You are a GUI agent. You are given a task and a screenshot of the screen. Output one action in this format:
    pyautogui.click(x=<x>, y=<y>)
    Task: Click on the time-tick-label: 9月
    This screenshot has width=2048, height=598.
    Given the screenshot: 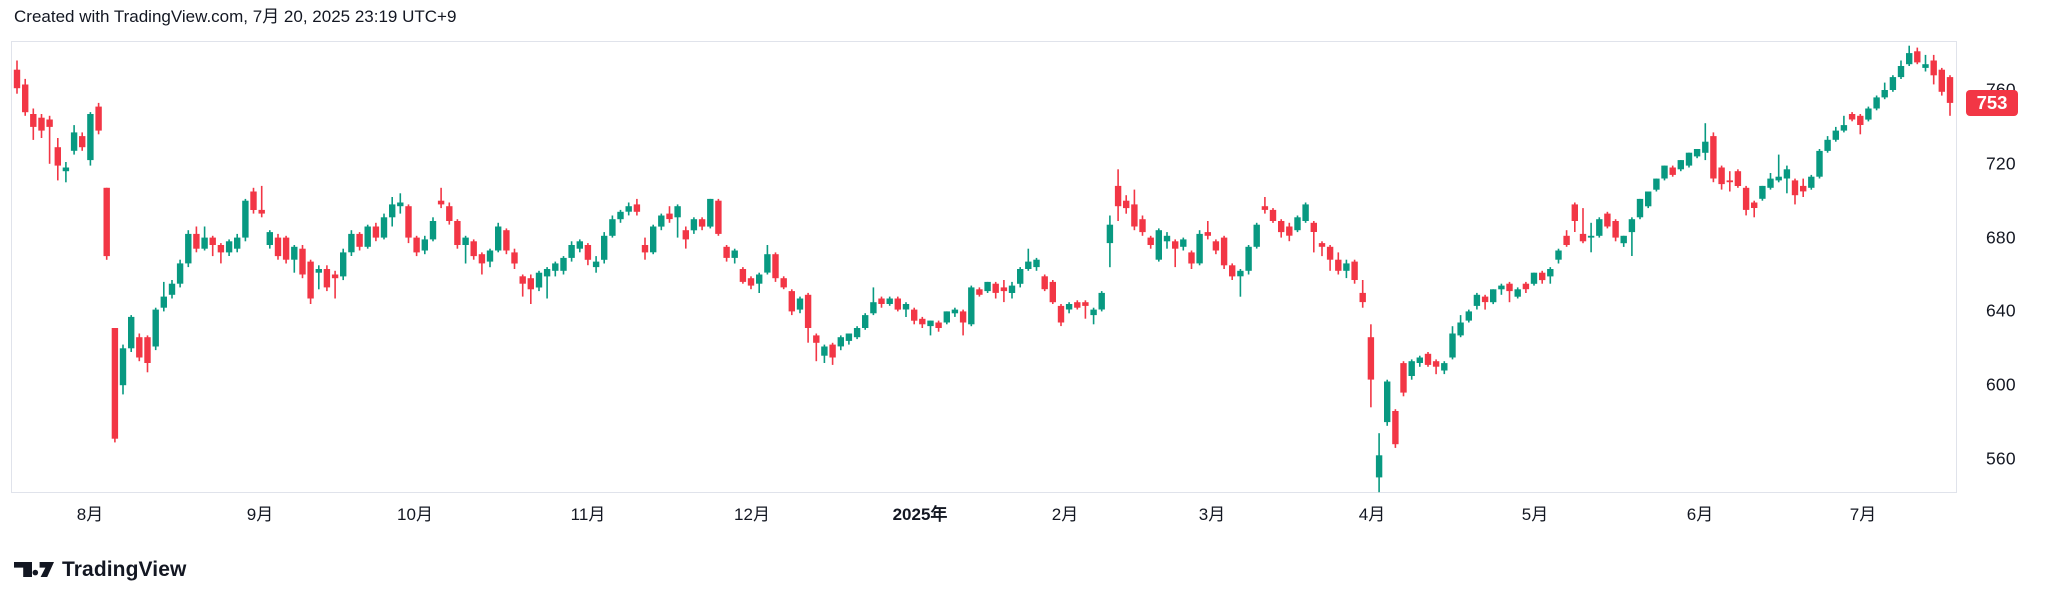 What is the action you would take?
    pyautogui.click(x=260, y=514)
    